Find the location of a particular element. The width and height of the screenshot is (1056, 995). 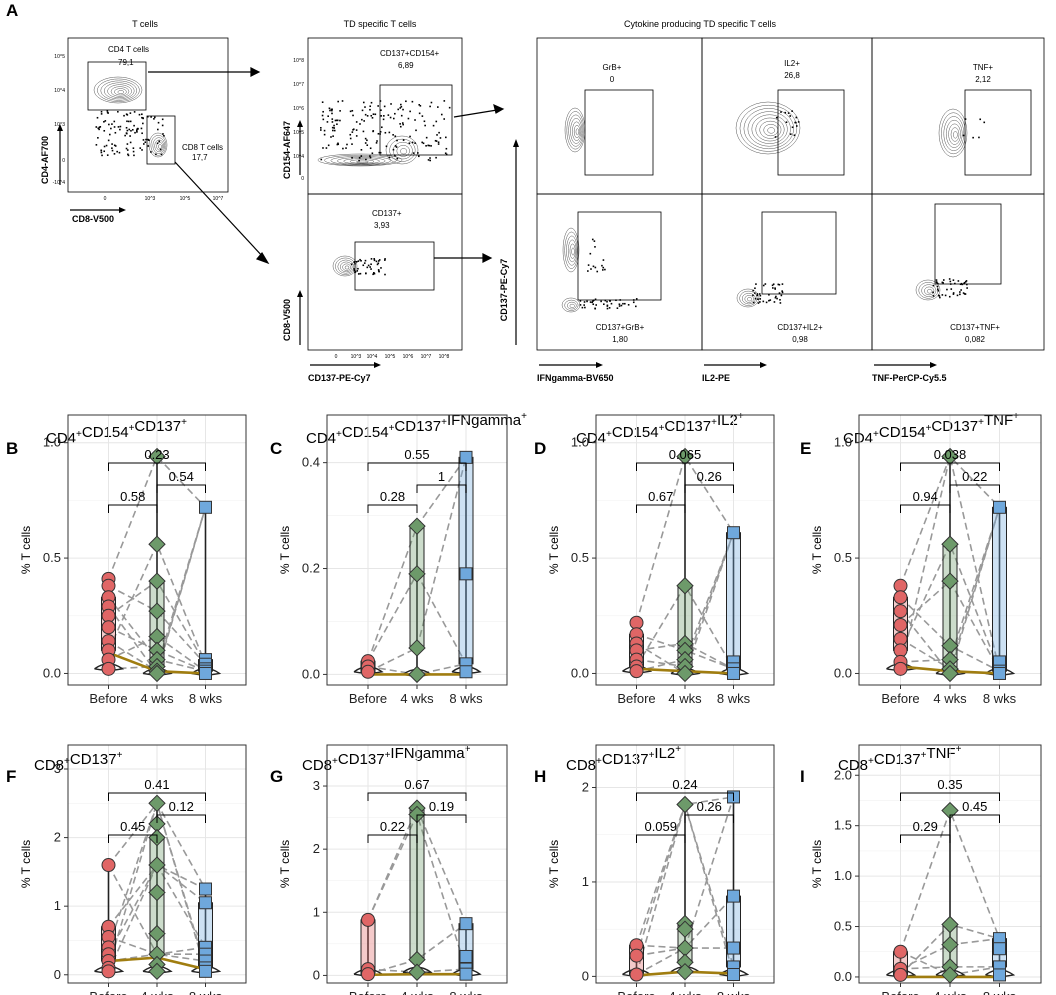

y-tick-label: 1.0 is located at coordinates (843, 875).